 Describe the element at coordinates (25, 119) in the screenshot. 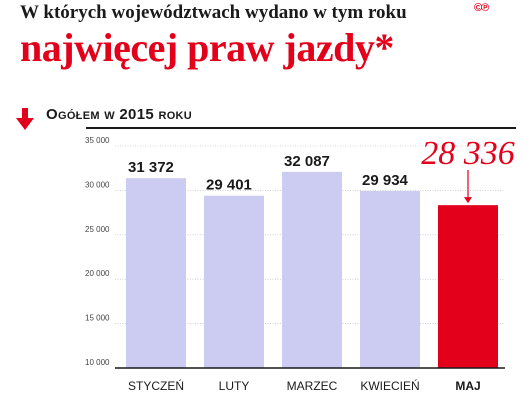

I see `arrow-down-icon` at that location.